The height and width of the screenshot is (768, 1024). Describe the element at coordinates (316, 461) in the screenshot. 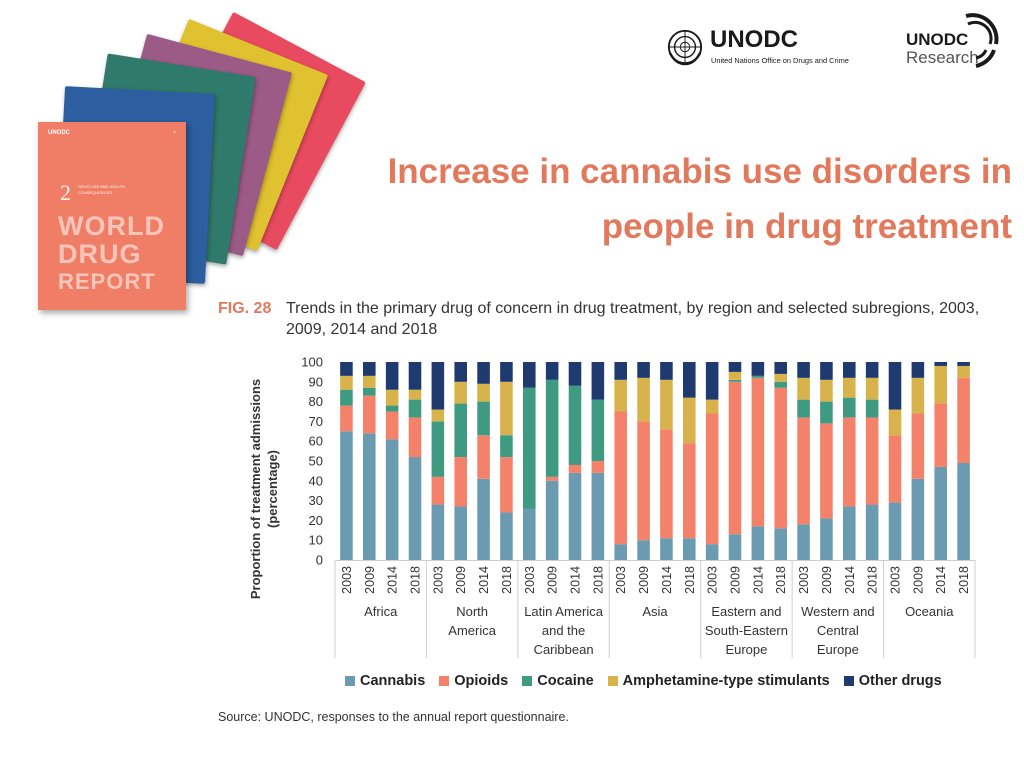

I see `y-tick-label: 50` at that location.